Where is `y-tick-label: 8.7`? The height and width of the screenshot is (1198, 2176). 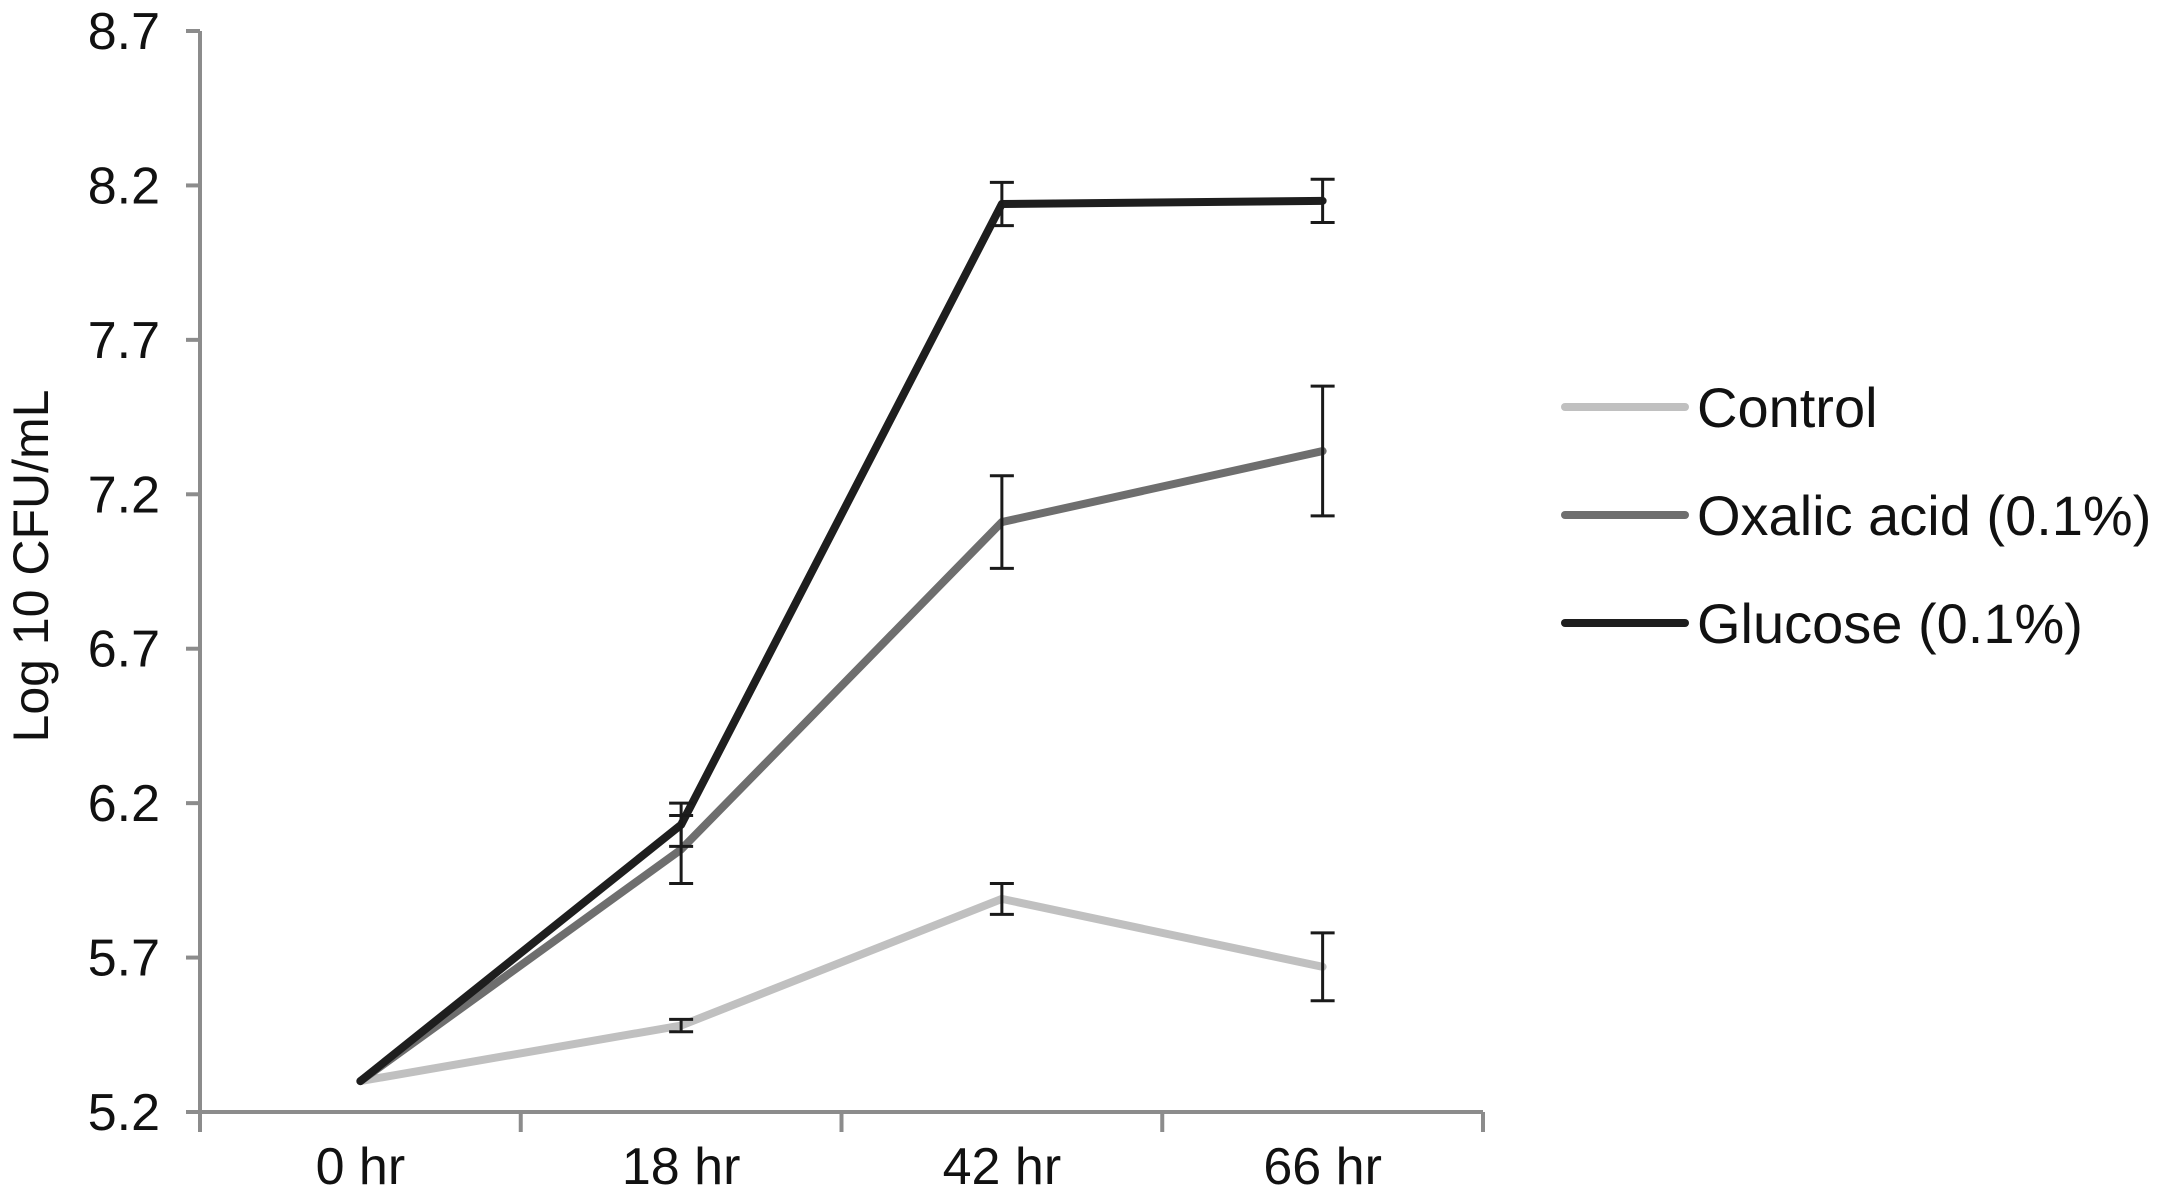 y-tick-label: 8.7 is located at coordinates (124, 32).